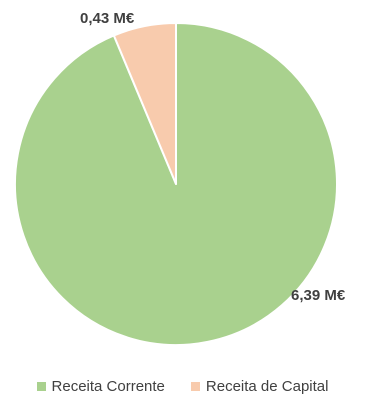 The width and height of the screenshot is (365, 403). Describe the element at coordinates (41, 386) in the screenshot. I see `legend-swatch-receita-corrente` at that location.